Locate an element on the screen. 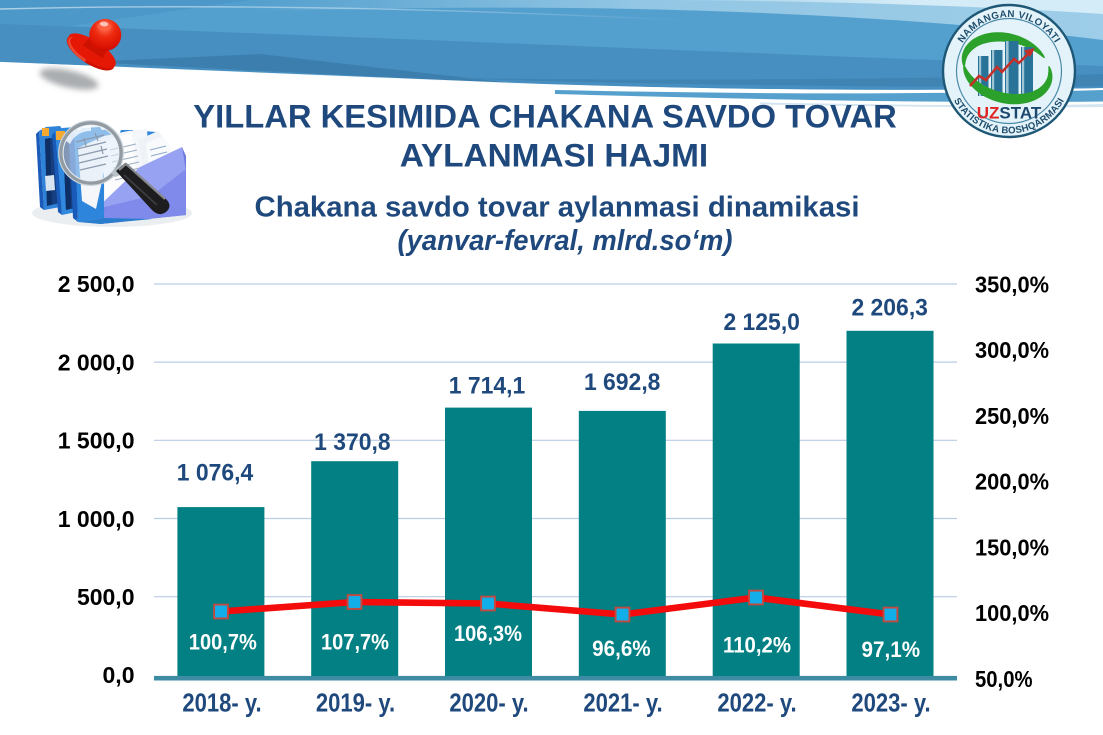  svg-text: 500,0 is located at coordinates (106, 597).